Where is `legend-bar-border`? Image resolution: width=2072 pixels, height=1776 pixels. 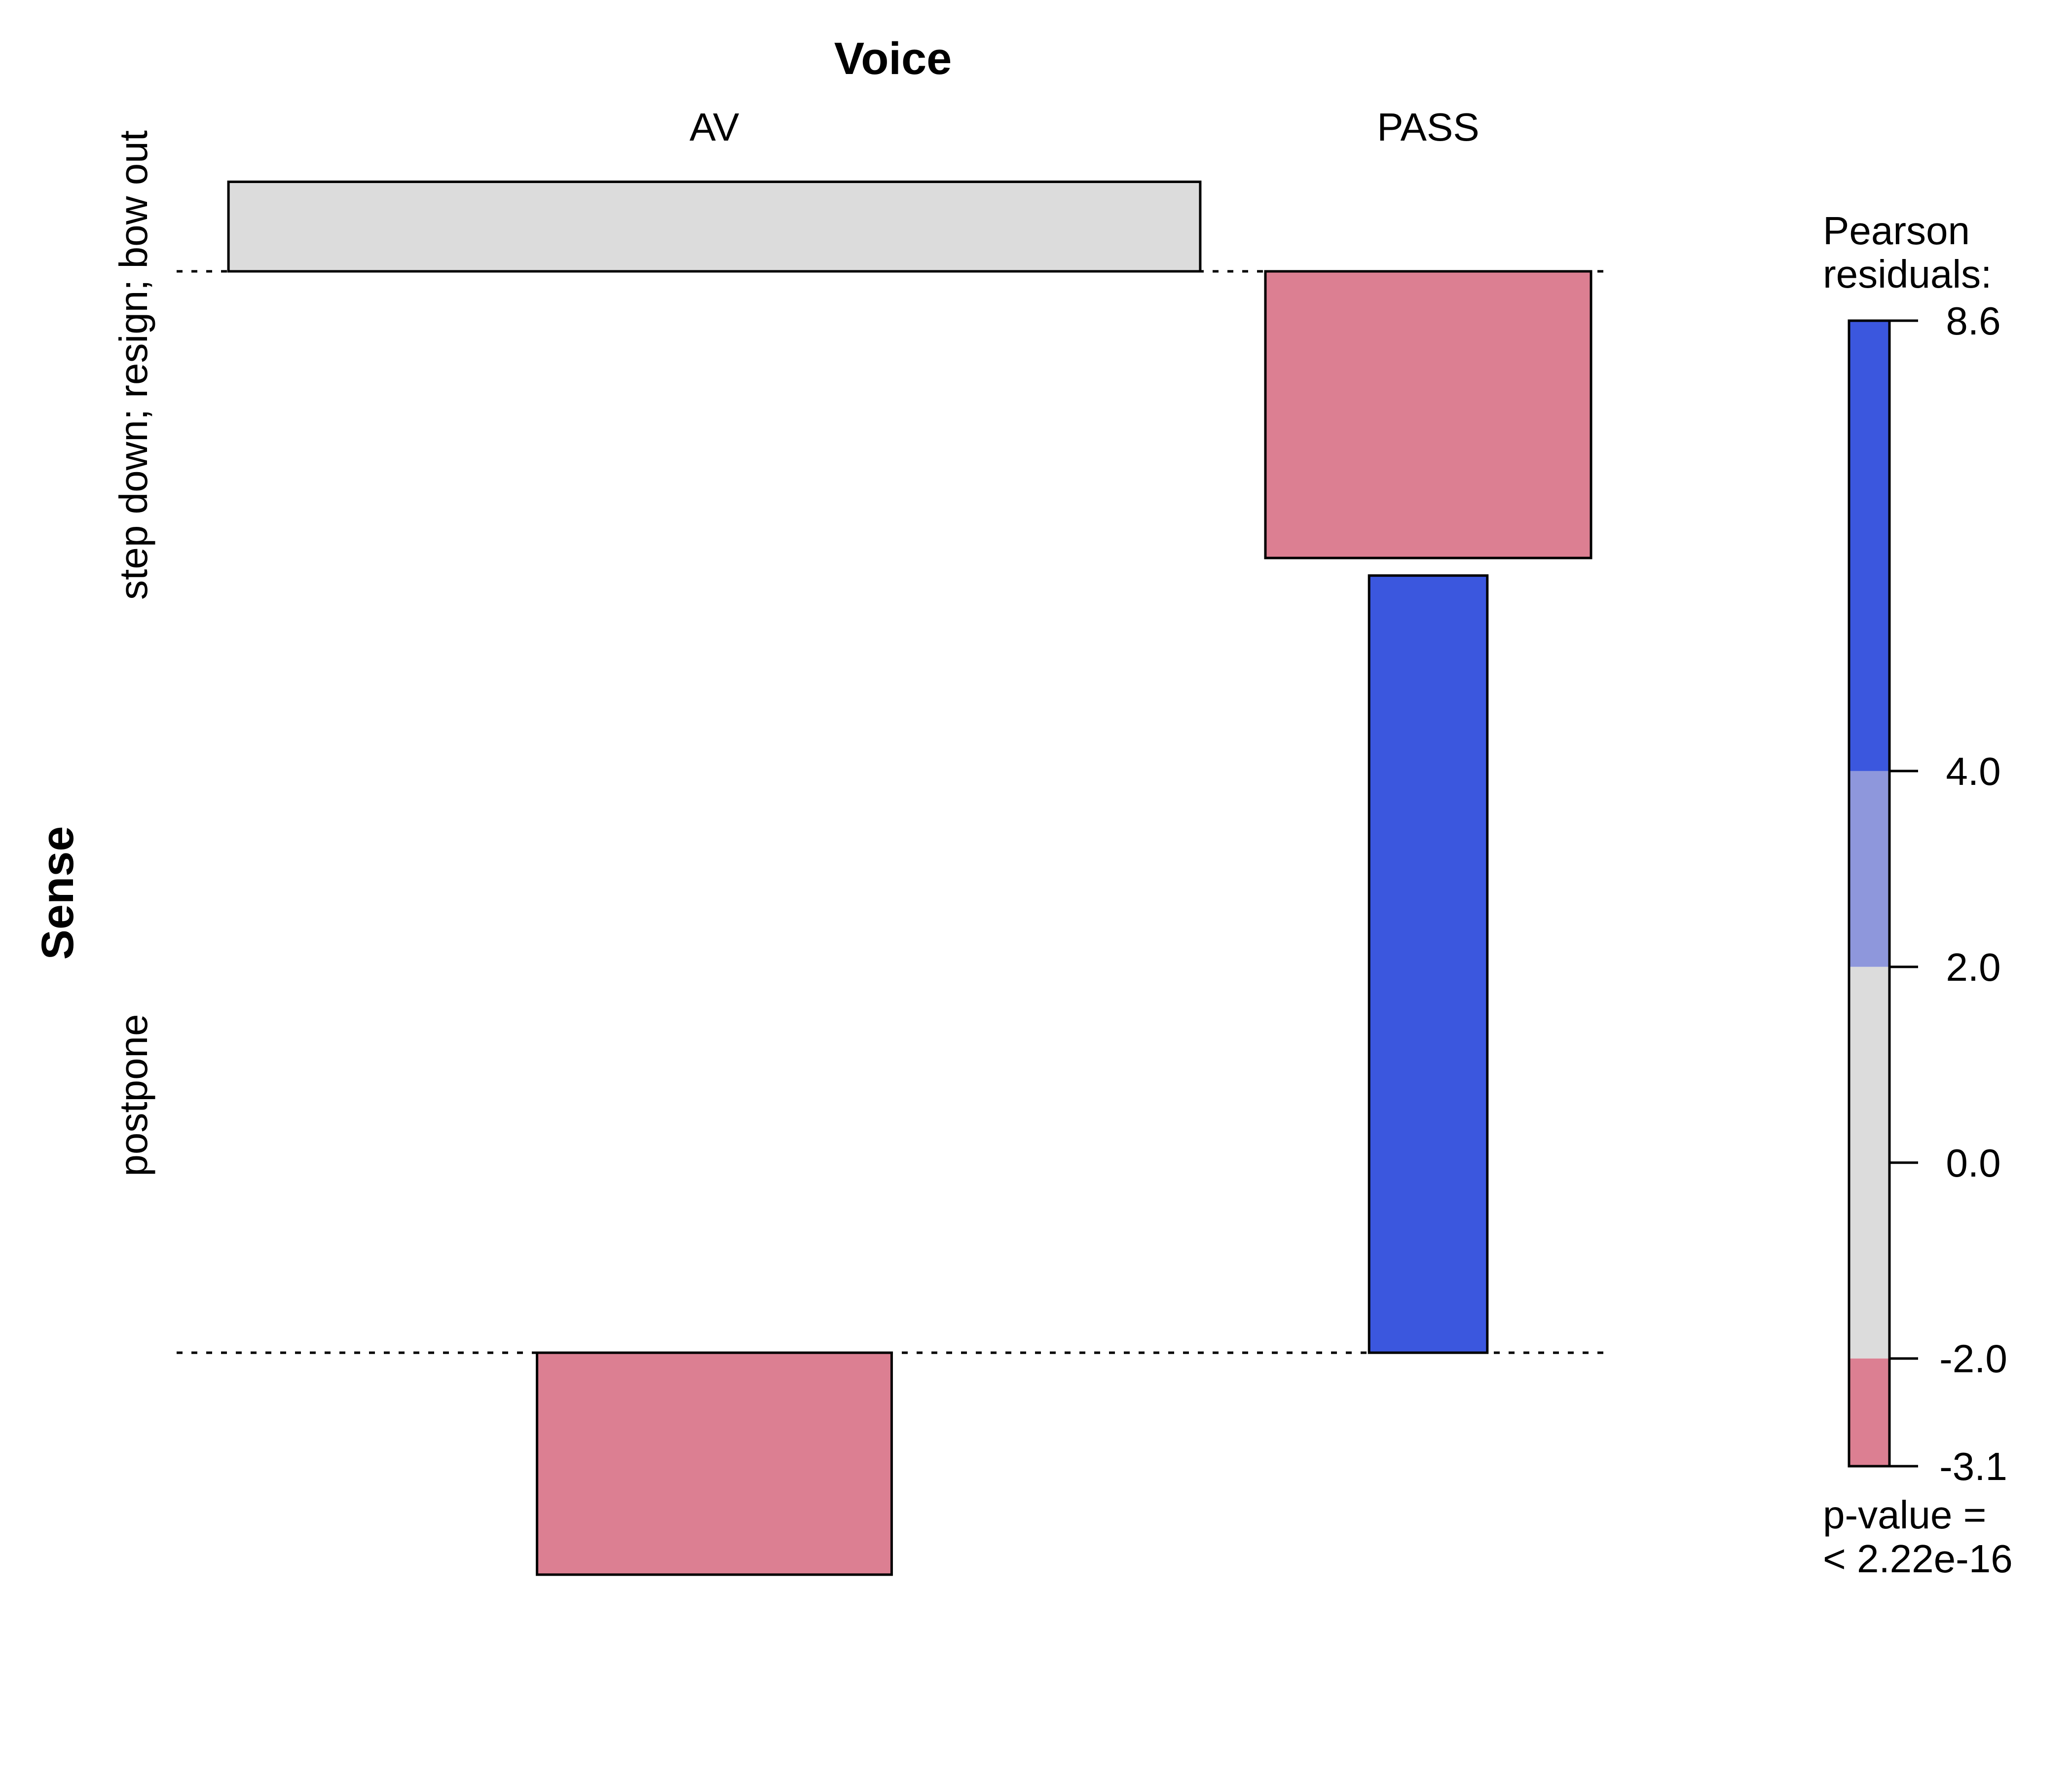
legend-bar-border is located at coordinates (1870, 894).